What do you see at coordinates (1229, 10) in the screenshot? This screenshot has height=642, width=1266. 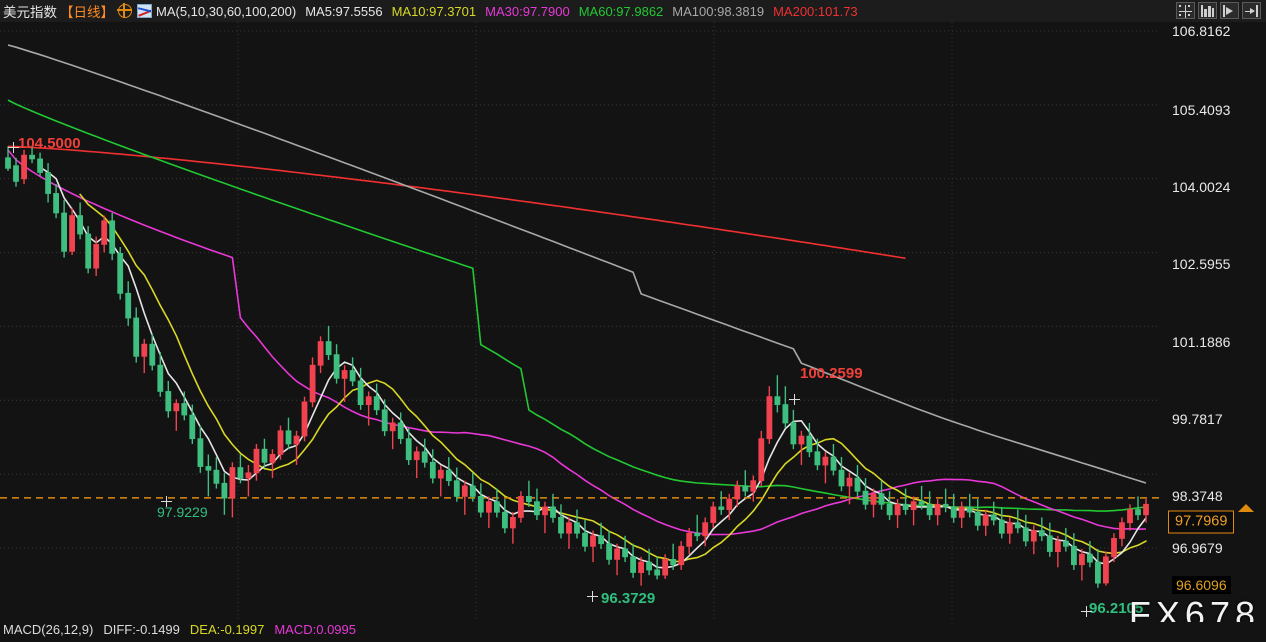 I see `playback-tool-button` at bounding box center [1229, 10].